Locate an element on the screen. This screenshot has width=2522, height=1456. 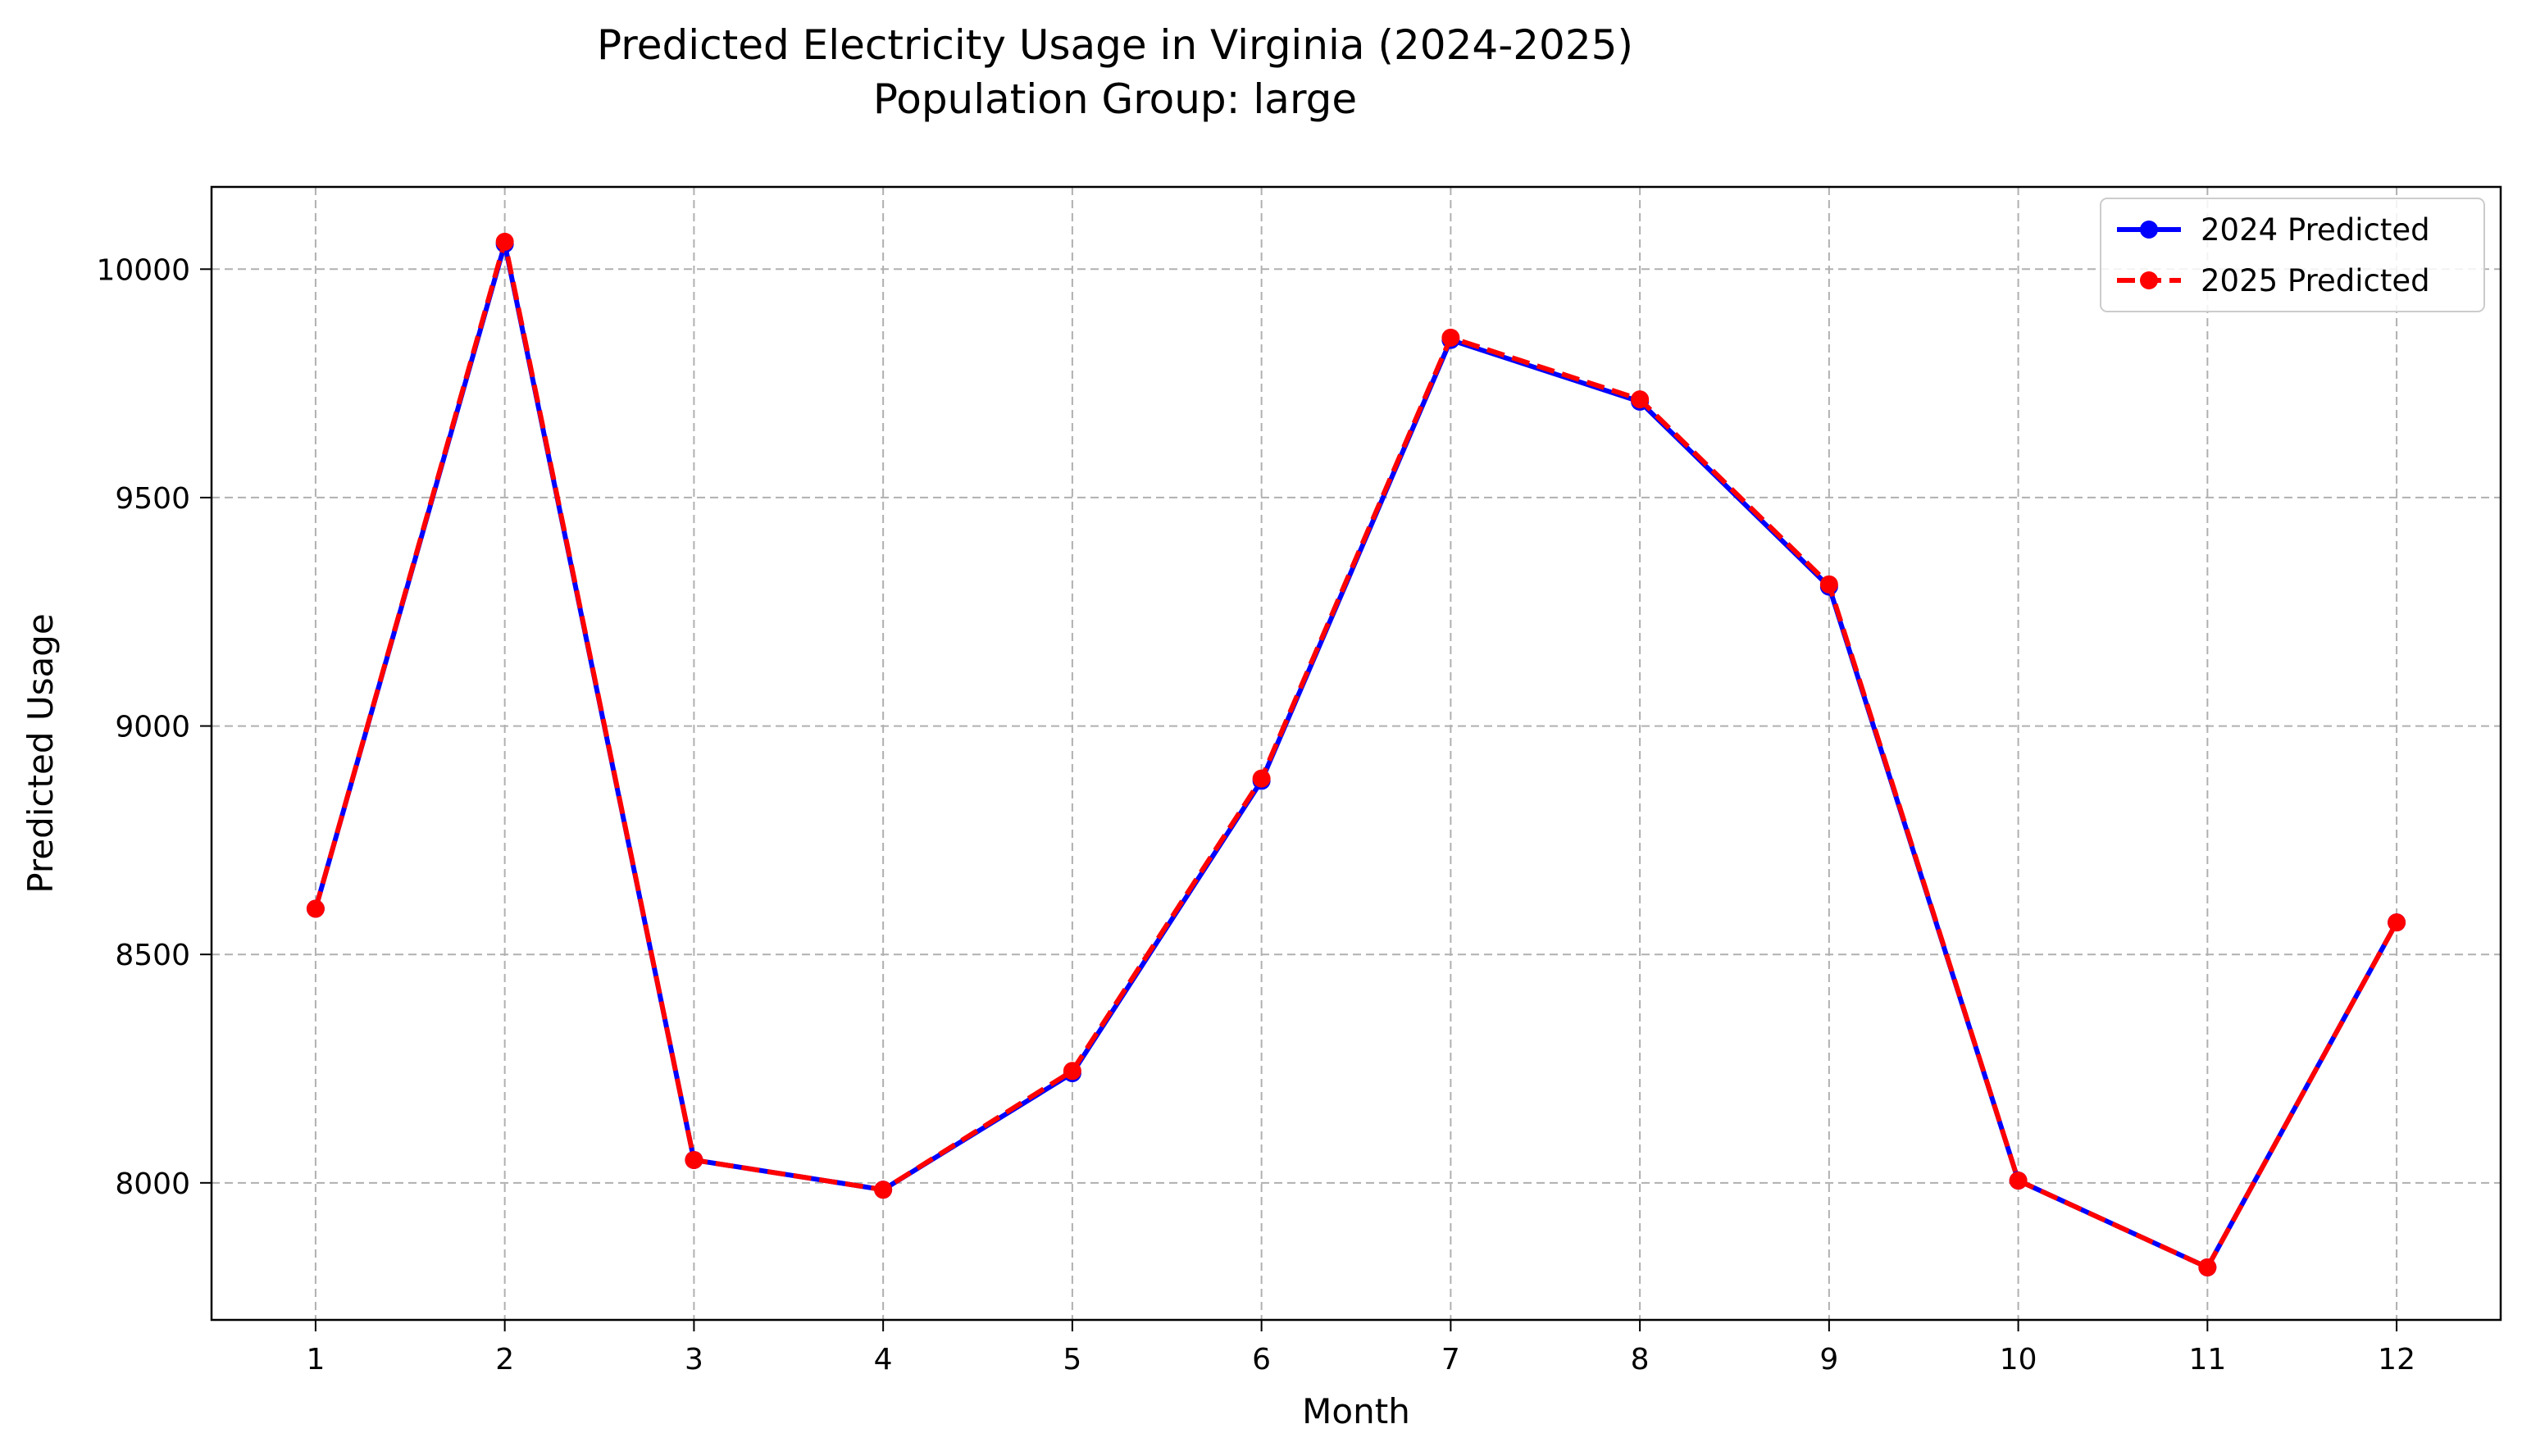
x-tick-label: 3 is located at coordinates (694, 1359).